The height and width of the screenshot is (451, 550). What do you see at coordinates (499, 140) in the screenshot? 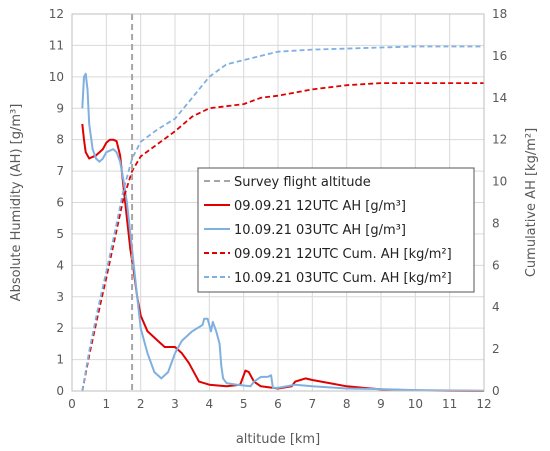
I see `y2-tick-label-6: 12` at bounding box center [499, 140].